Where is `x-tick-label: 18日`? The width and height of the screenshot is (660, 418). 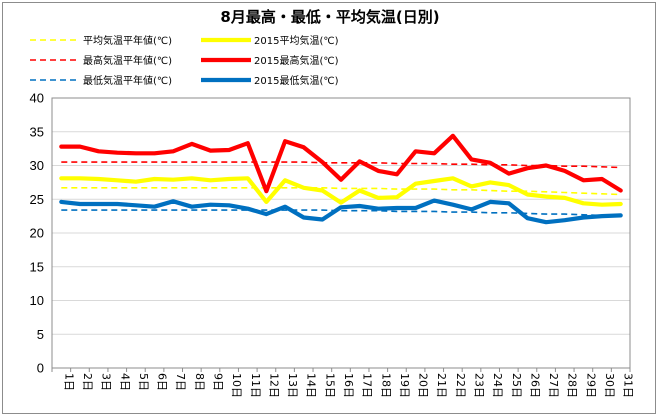 x-tick-label: 18日 is located at coordinates (385, 385).